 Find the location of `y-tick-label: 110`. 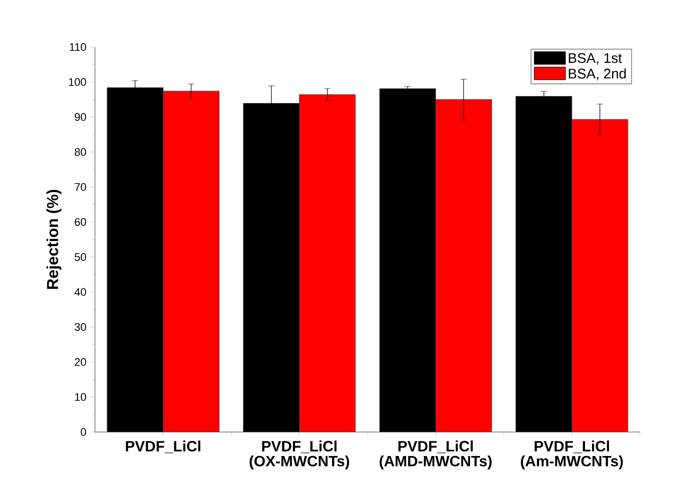

y-tick-label: 110 is located at coordinates (78, 47).